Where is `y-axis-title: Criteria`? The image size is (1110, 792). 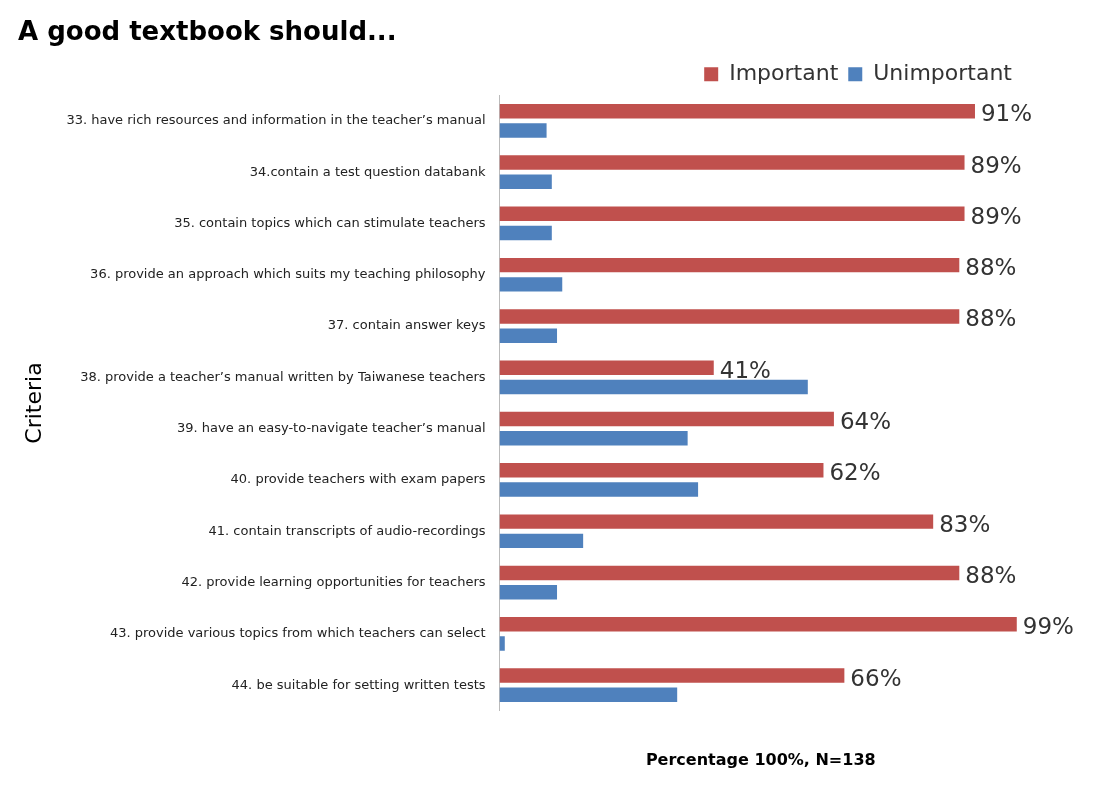
y-axis-title: Criteria is located at coordinates (33, 403).